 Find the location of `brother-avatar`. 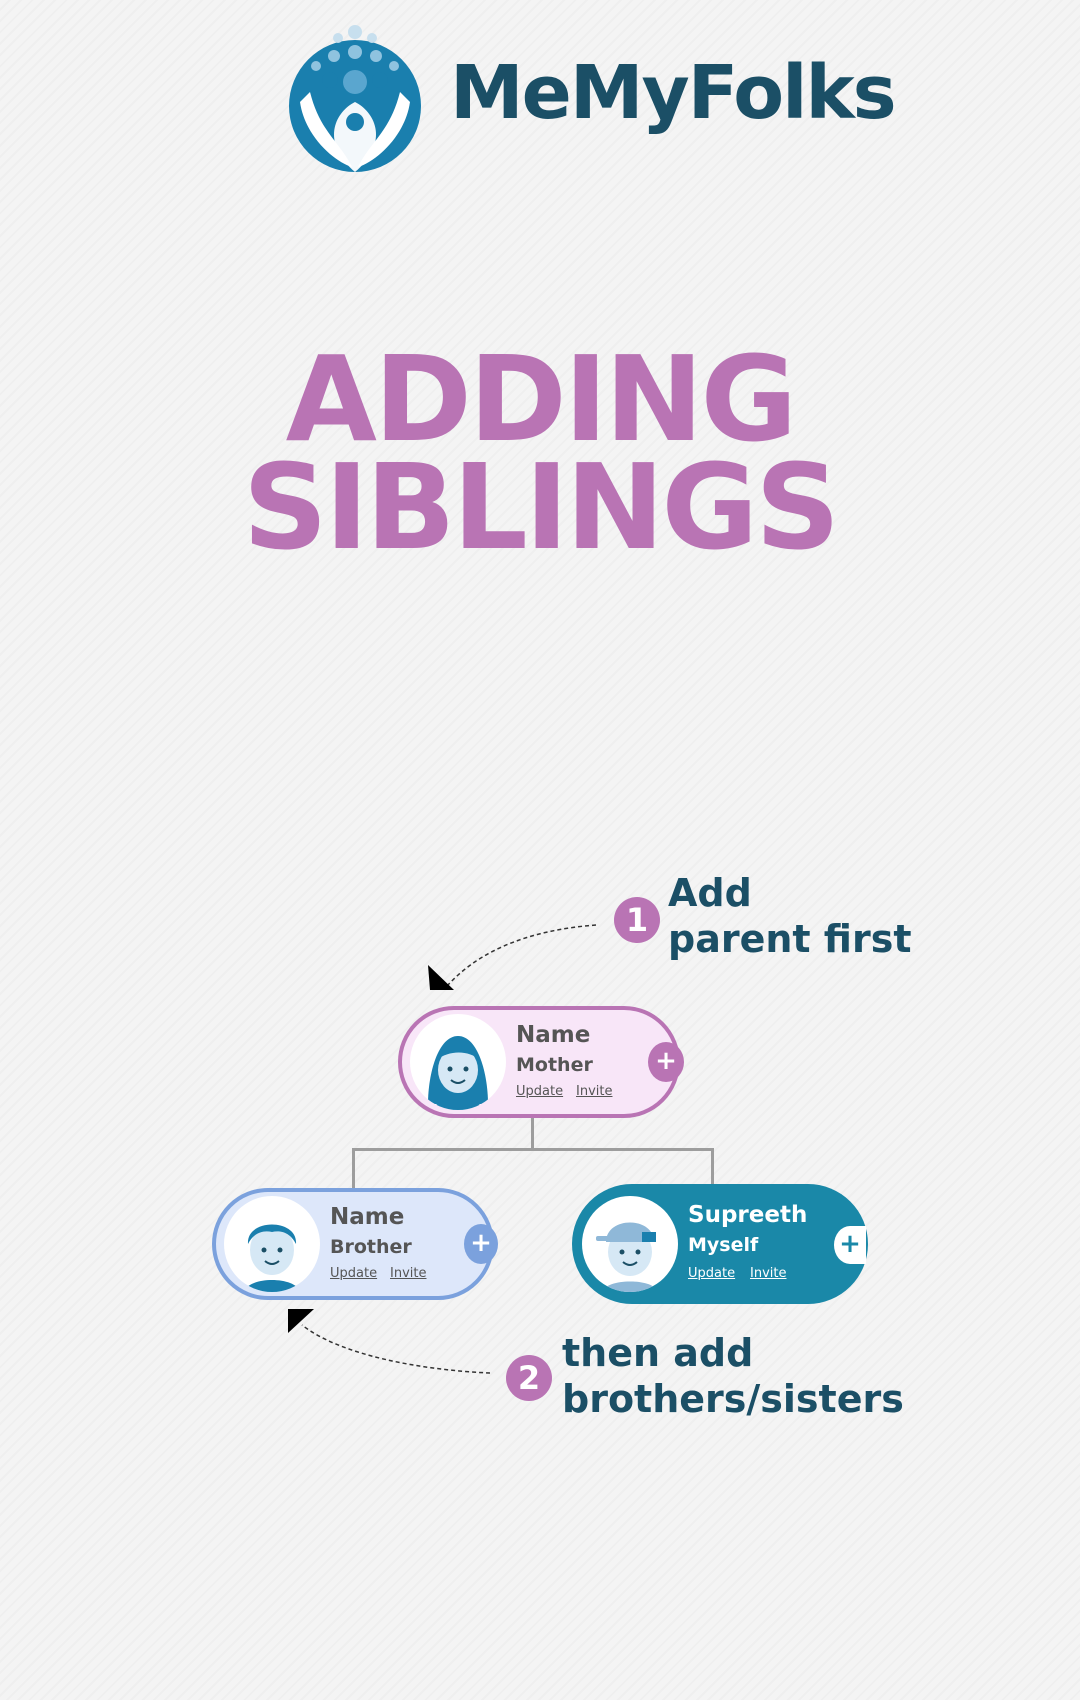

brother-avatar is located at coordinates (272, 1244).